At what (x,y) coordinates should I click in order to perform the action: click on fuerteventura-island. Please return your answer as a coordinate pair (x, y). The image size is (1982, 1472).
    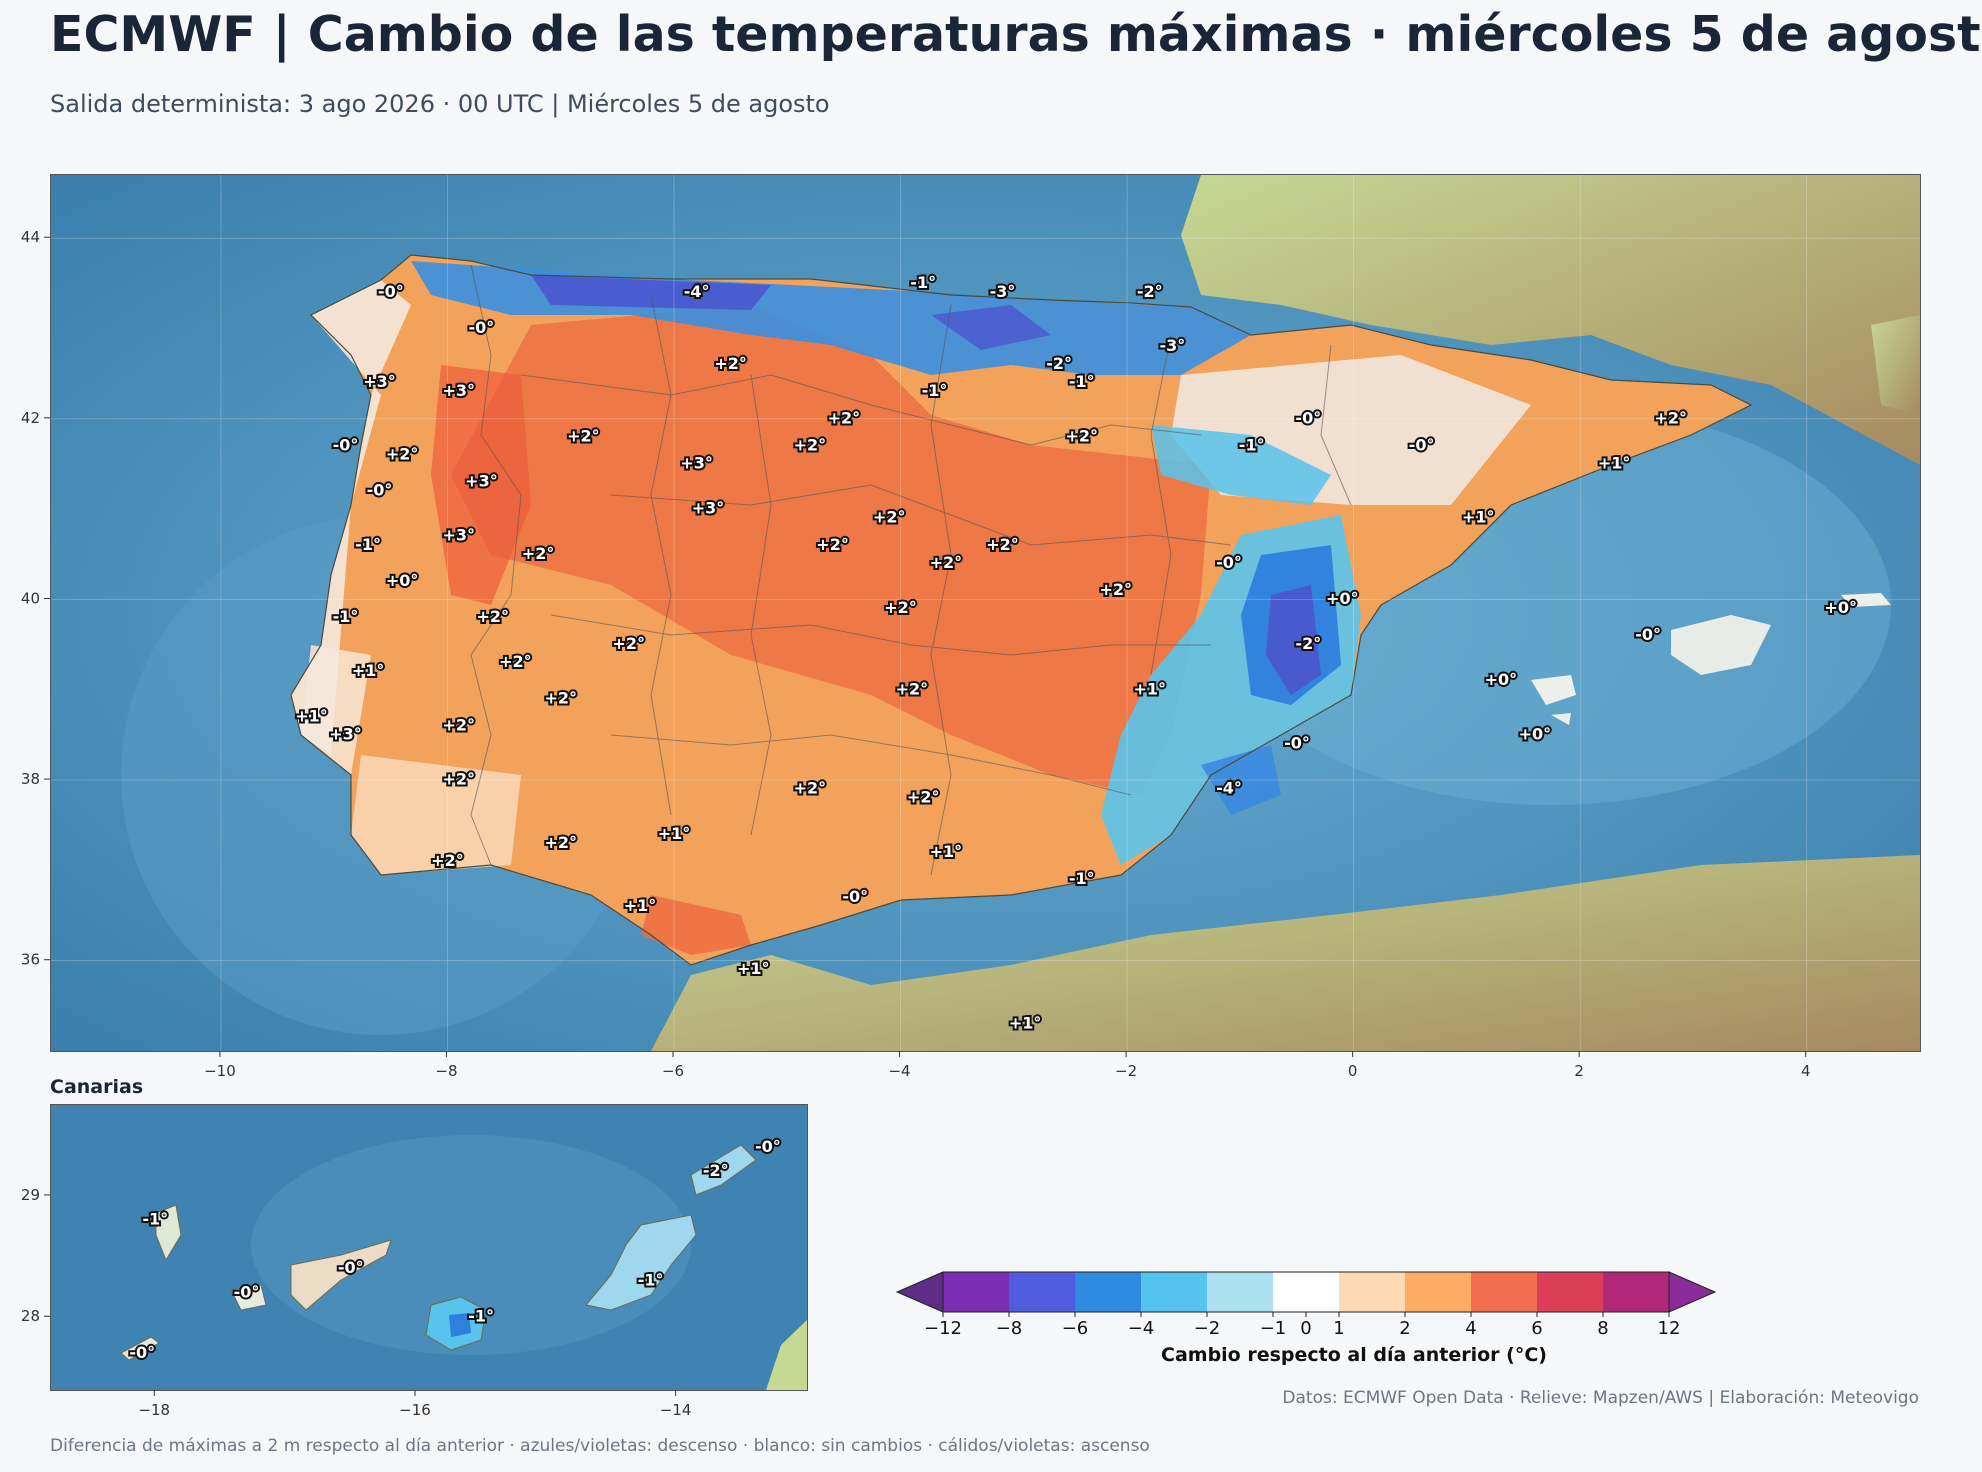
    Looking at the image, I should click on (641, 1262).